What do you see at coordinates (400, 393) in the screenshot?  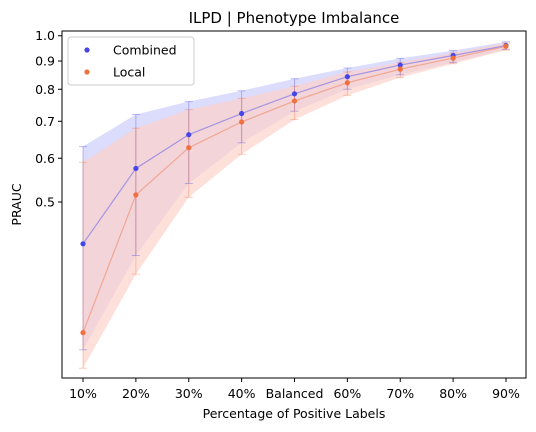 I see `x-tick-label: 70%` at bounding box center [400, 393].